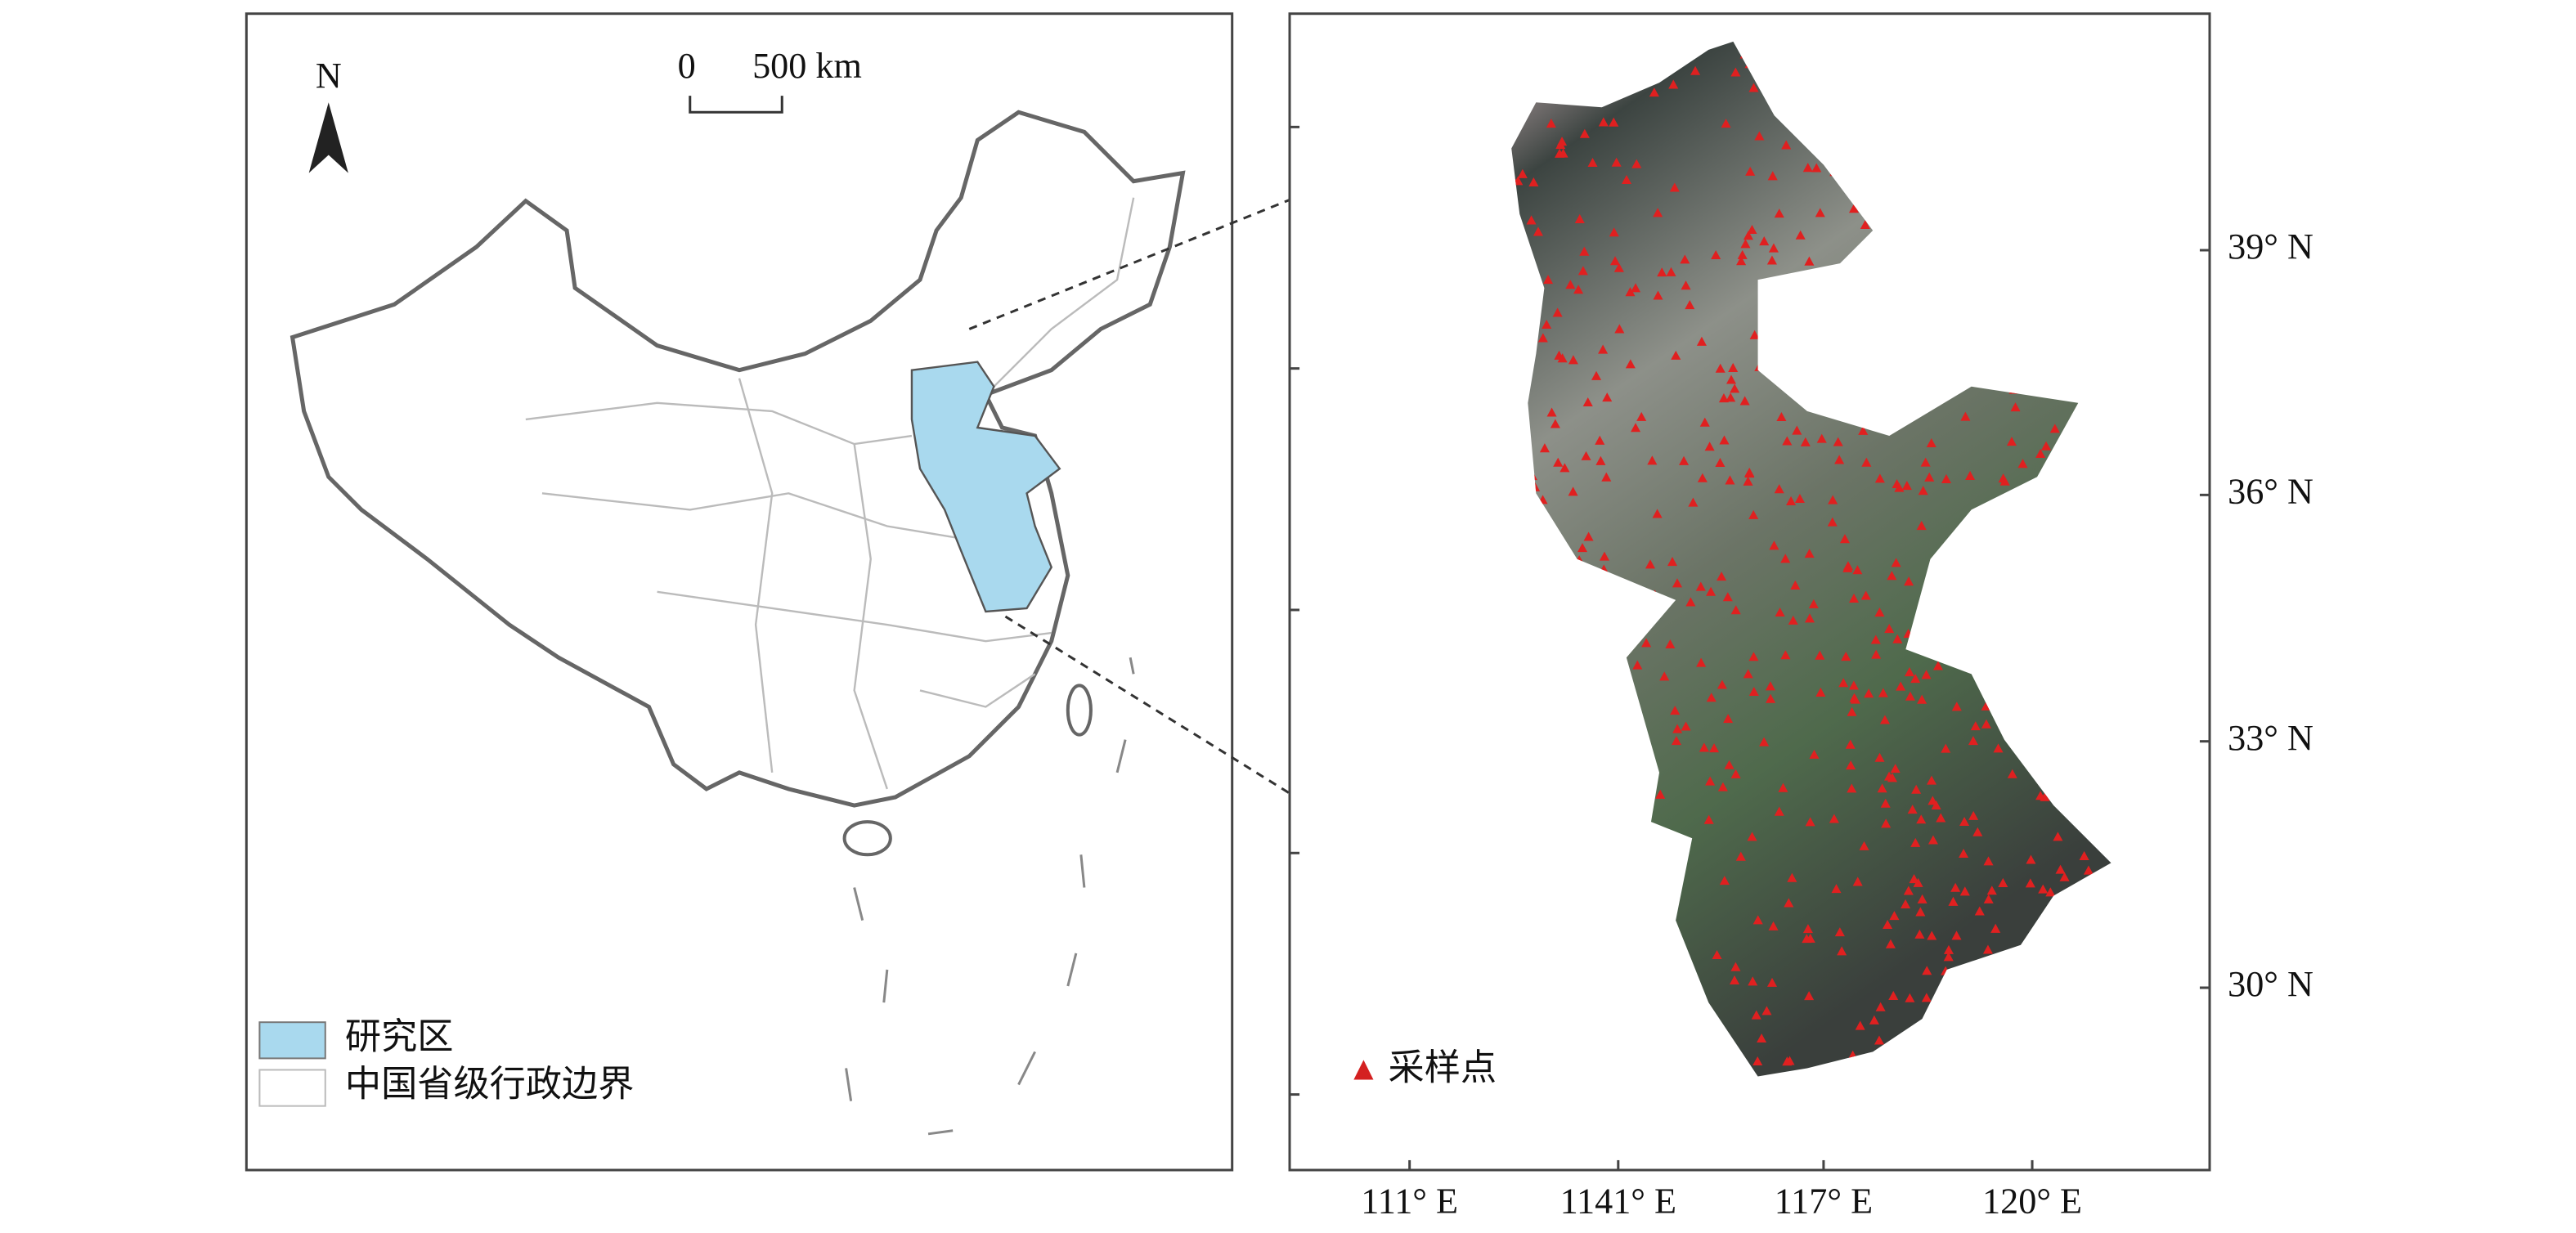 The height and width of the screenshot is (1233, 2576). I want to click on y-tick-label: 30° N, so click(2270, 984).